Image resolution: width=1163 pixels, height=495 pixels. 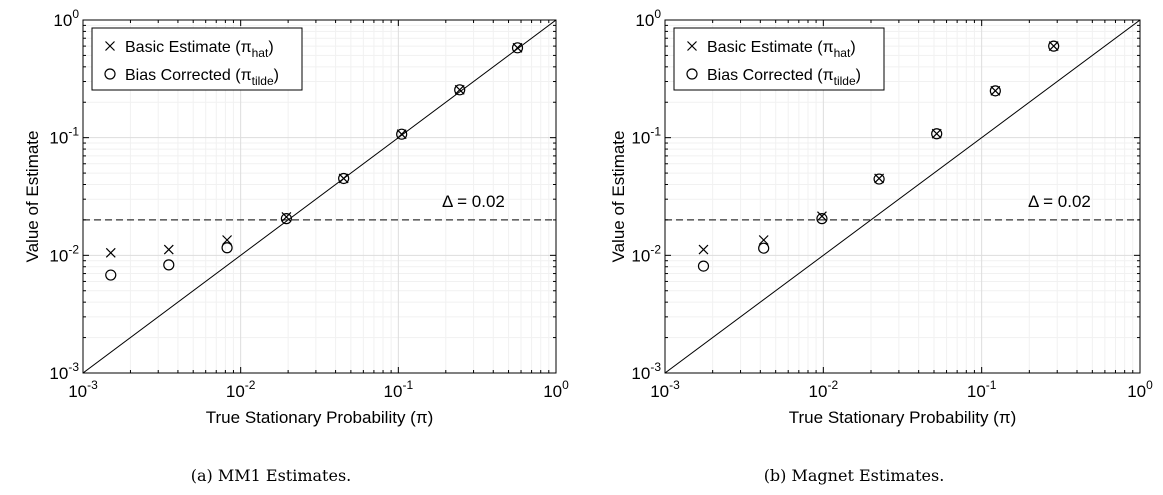 What do you see at coordinates (271, 475) in the screenshot?
I see `figure-caption: (a) MM1 Estimates.` at bounding box center [271, 475].